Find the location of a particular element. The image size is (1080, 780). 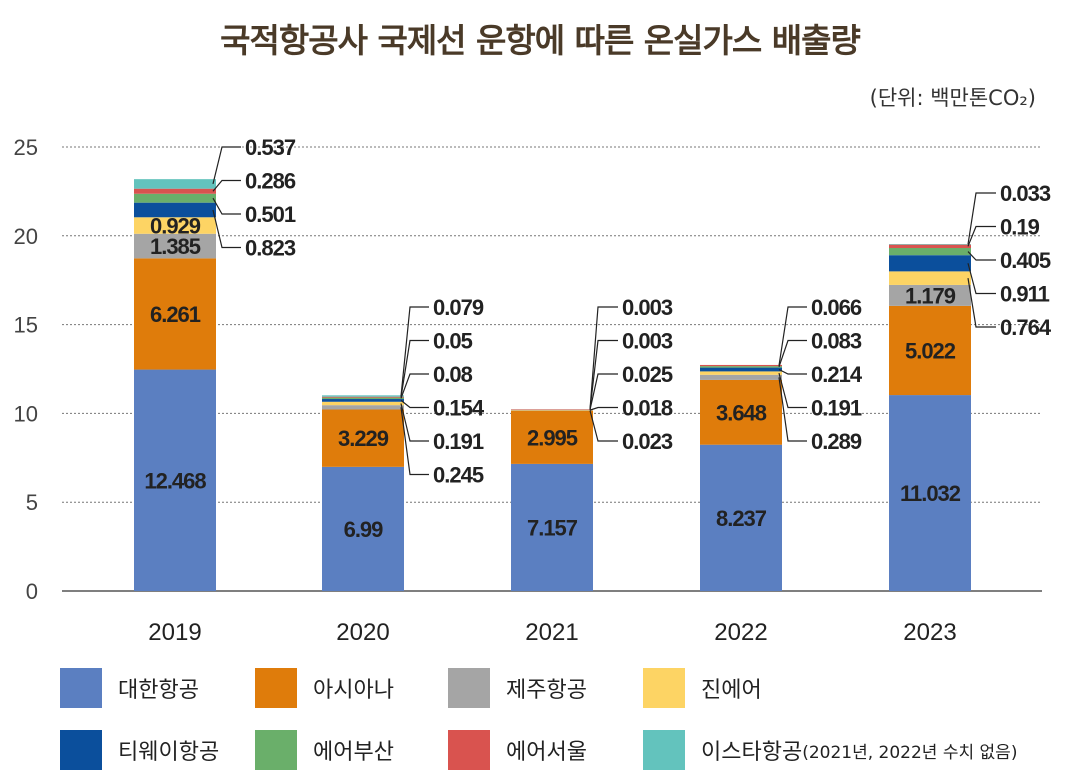

data-label: 1.385 is located at coordinates (175, 246).